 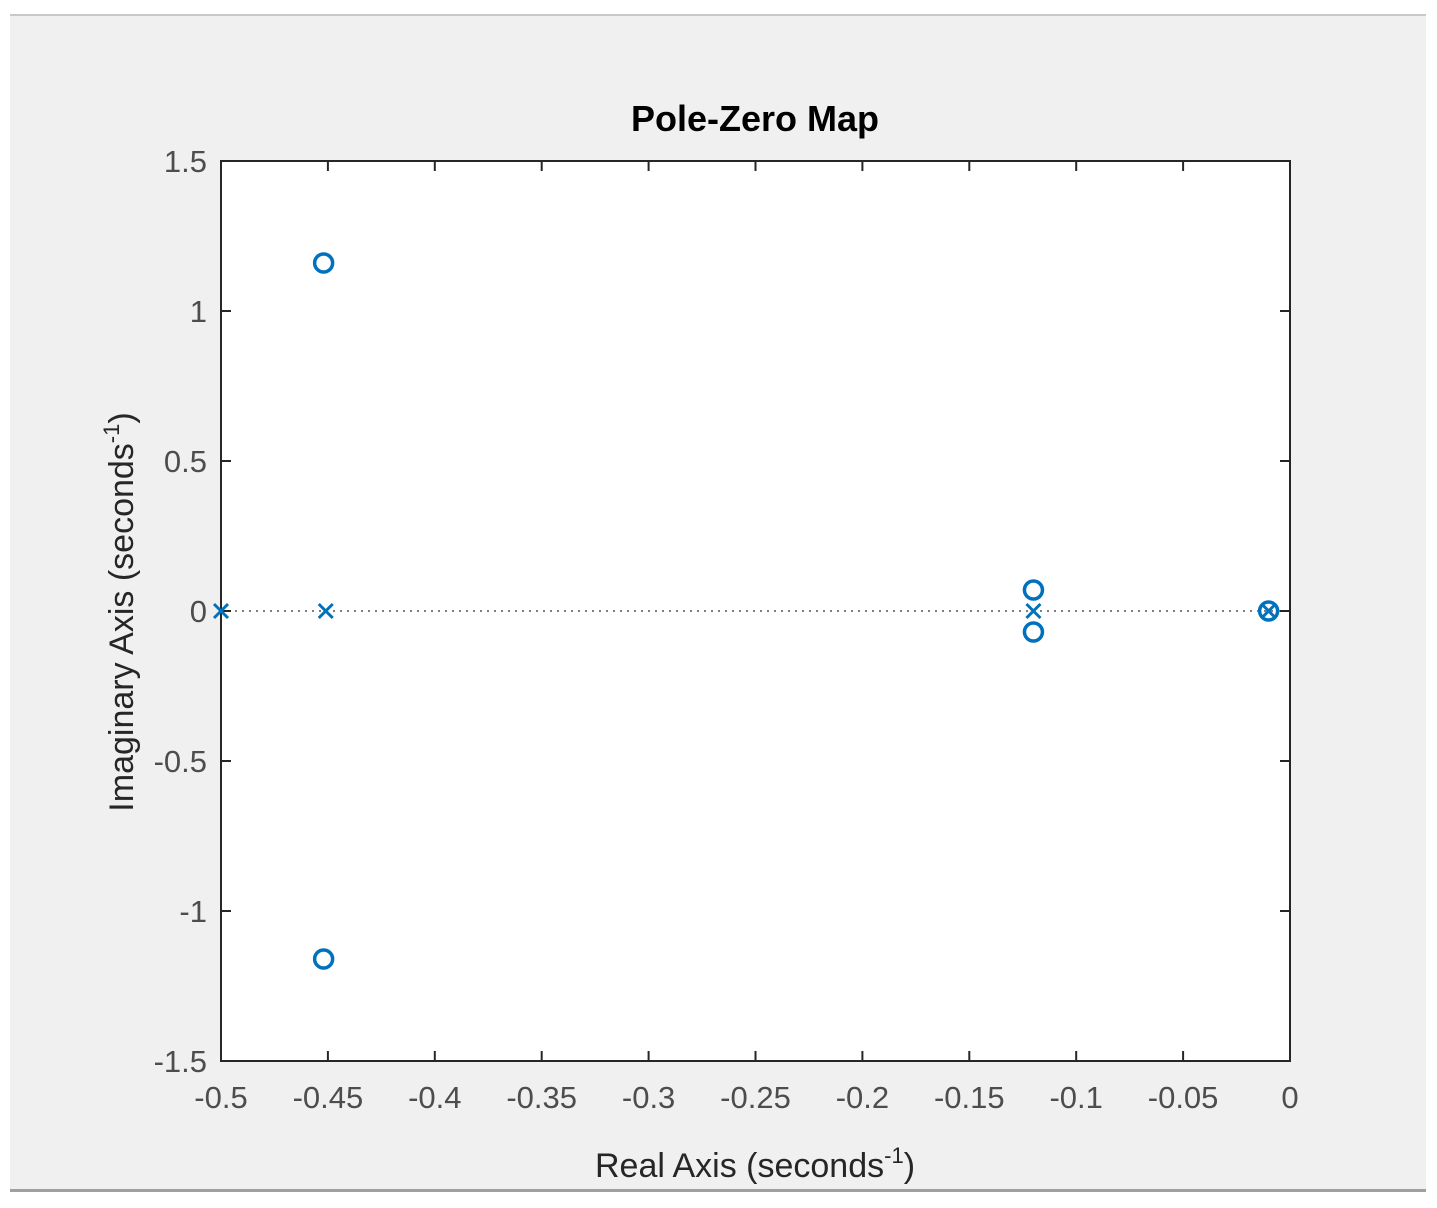 What do you see at coordinates (180, 761) in the screenshot?
I see `y-tick-label: -0.5` at bounding box center [180, 761].